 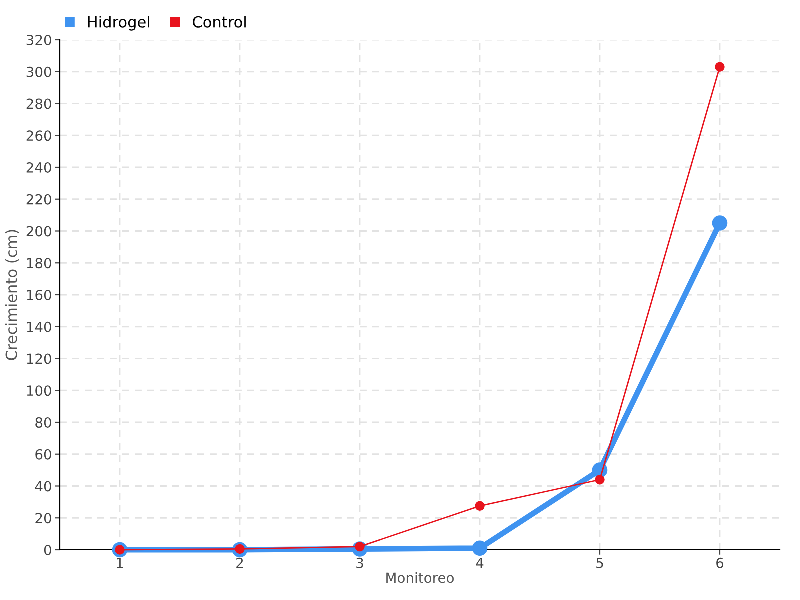 I want to click on y-tick-label: 120, so click(x=39, y=359).